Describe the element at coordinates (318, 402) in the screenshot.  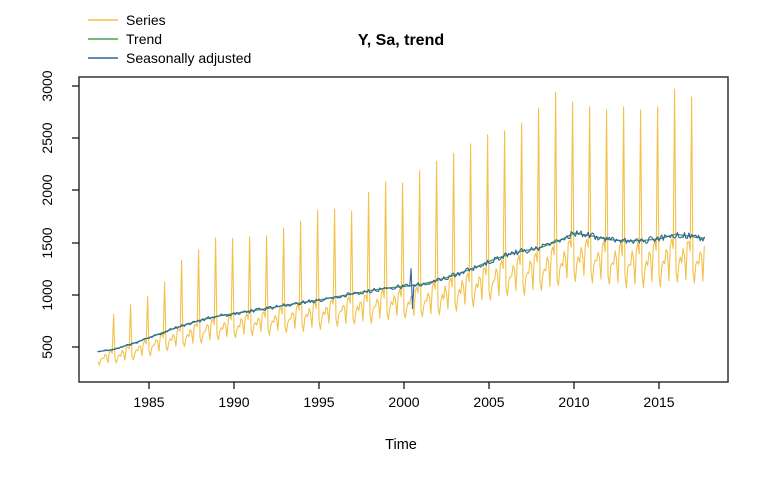
I see `x-tick-label: 1995` at that location.